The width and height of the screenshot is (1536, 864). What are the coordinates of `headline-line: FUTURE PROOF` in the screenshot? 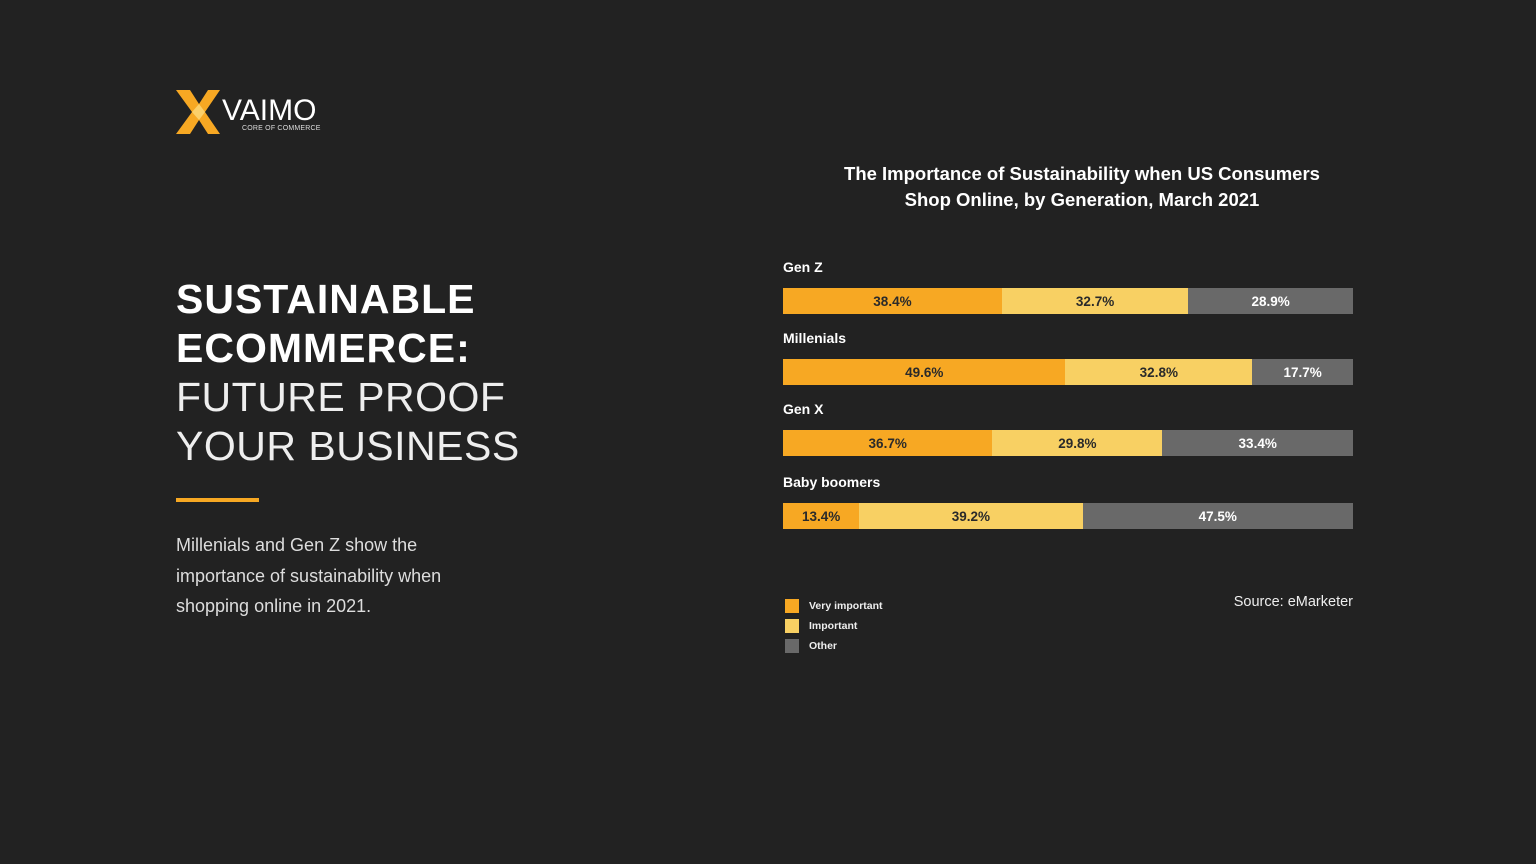 It's located at (341, 397).